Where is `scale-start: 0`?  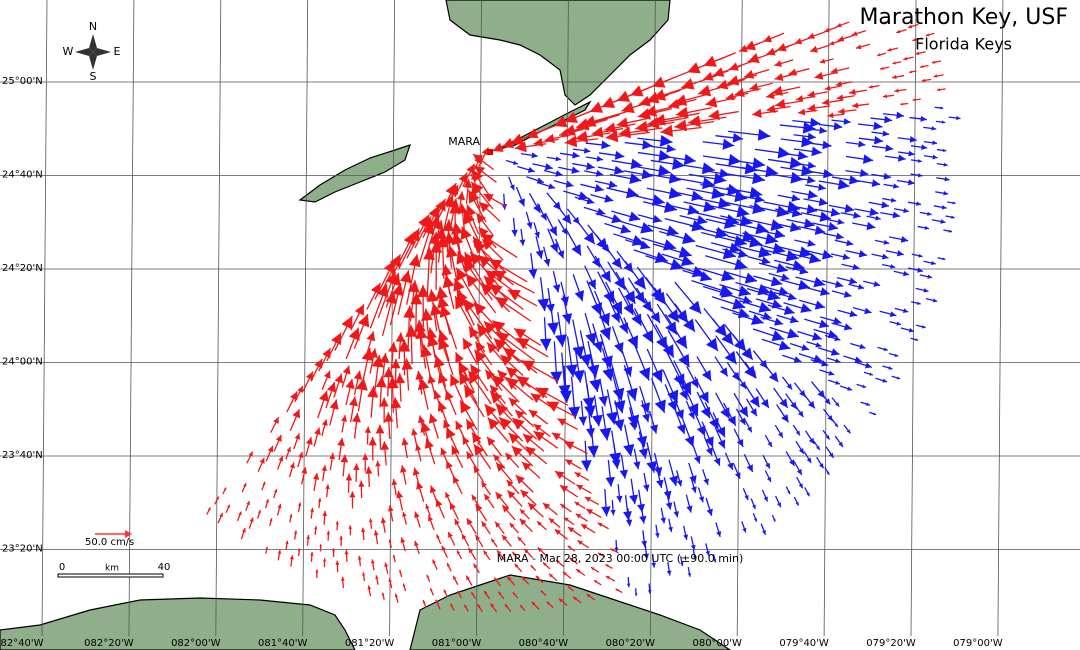
scale-start: 0 is located at coordinates (62, 567).